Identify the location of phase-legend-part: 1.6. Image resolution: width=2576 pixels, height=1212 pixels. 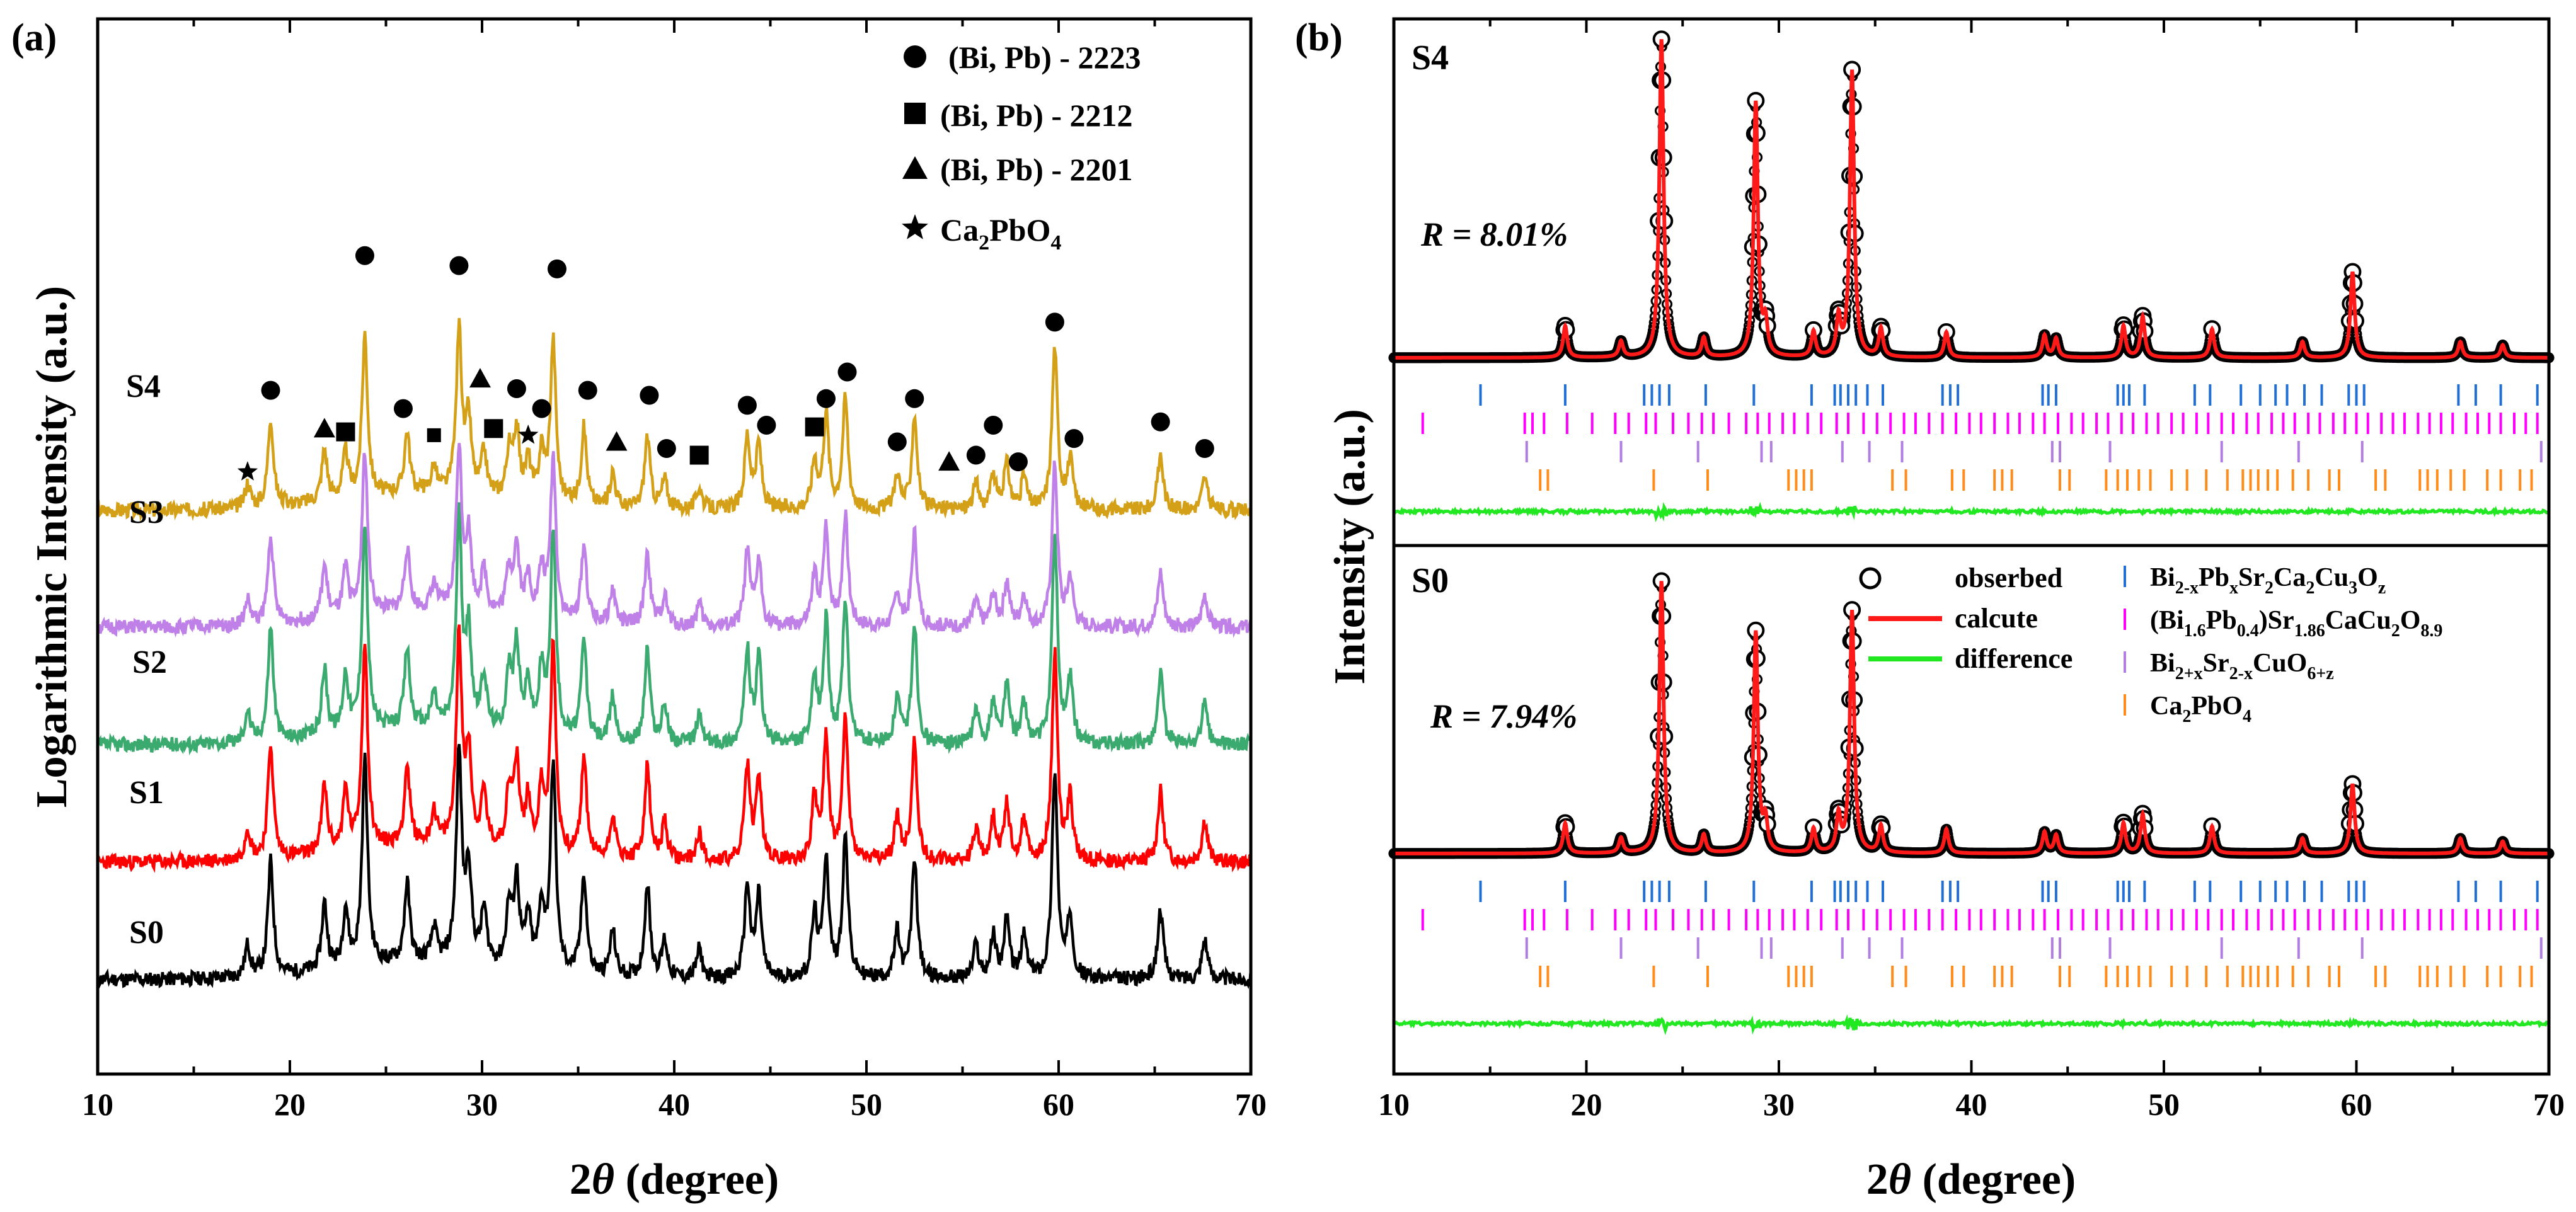
(2195, 631).